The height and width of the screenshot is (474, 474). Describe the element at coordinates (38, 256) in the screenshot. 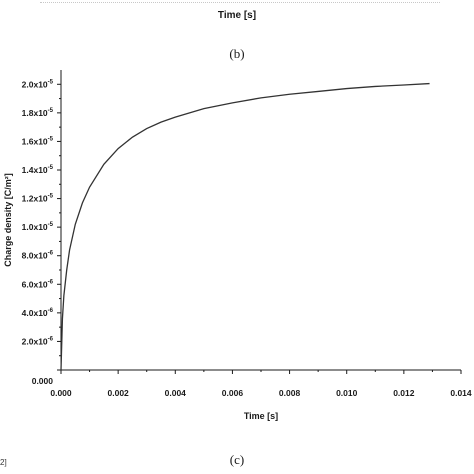

I see `y-tick-label: 8.0x10-6` at that location.